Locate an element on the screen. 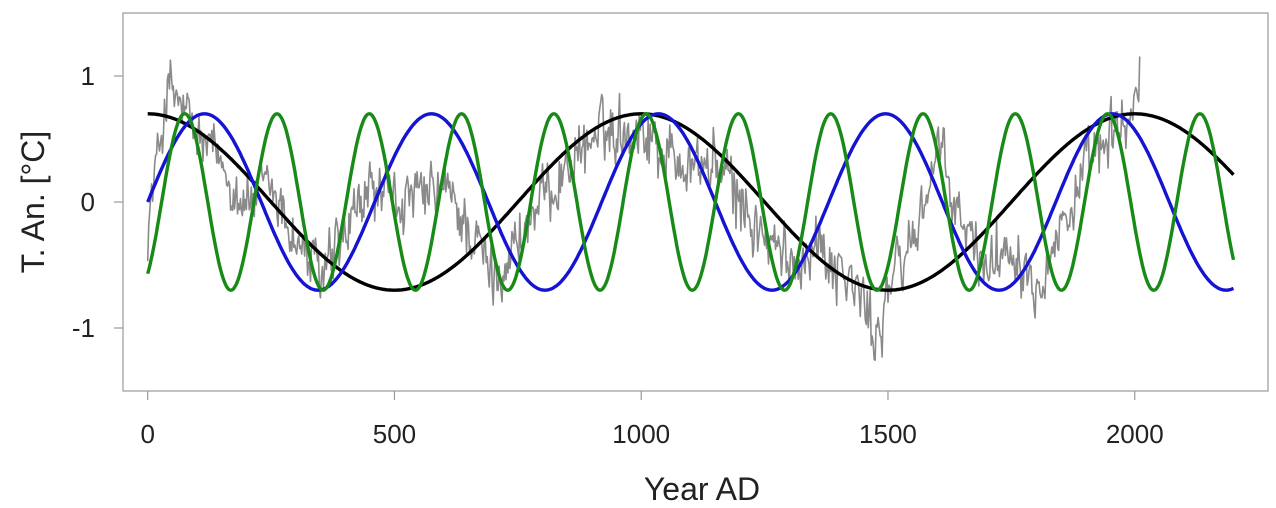  y-tick-label: 1 is located at coordinates (88, 76).